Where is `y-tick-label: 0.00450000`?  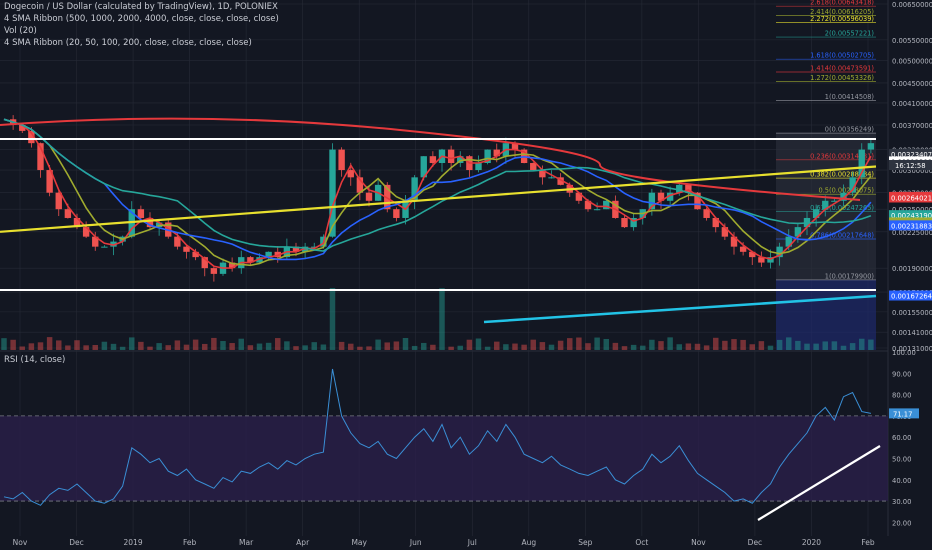
y-tick-label: 0.00450000 is located at coordinates (912, 84).